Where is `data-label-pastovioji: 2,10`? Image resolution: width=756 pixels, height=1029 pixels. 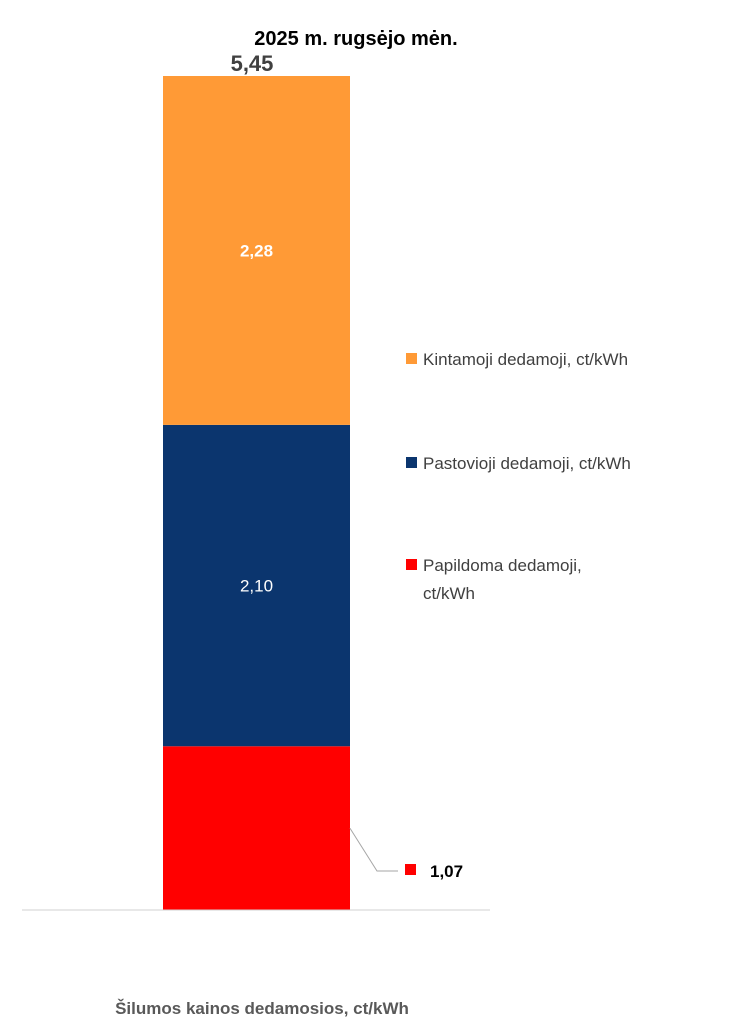 data-label-pastovioji: 2,10 is located at coordinates (256, 586).